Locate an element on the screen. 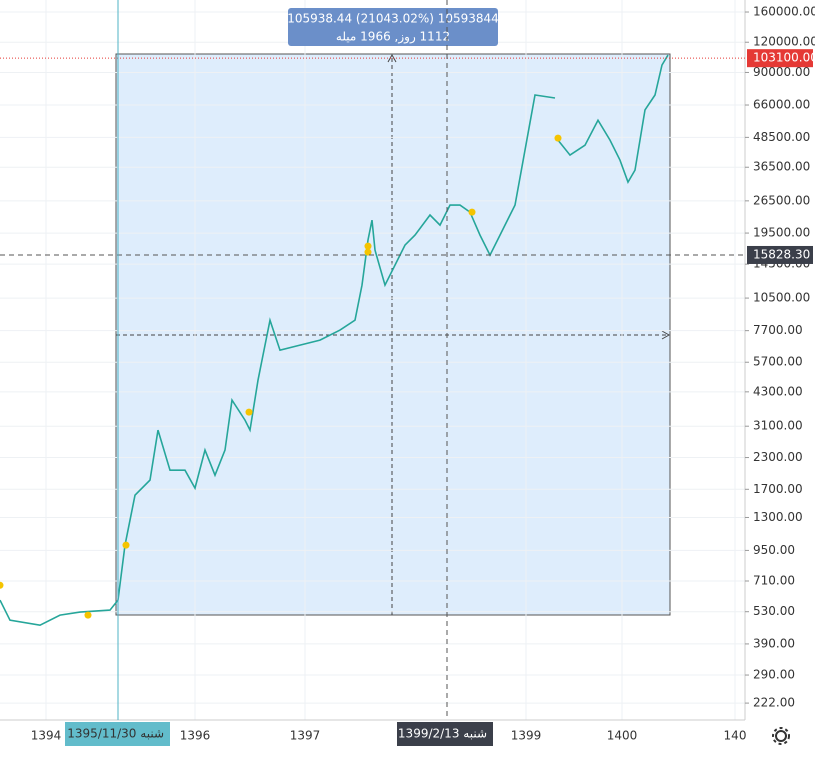 The height and width of the screenshot is (769, 815). y-tick-label: 2300.00 is located at coordinates (778, 457).